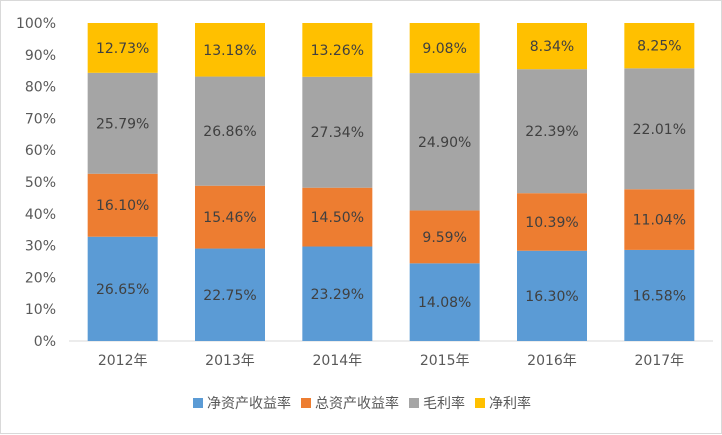 The width and height of the screenshot is (722, 435). Describe the element at coordinates (40, 183) in the screenshot. I see `y-tick-label: 50%` at that location.